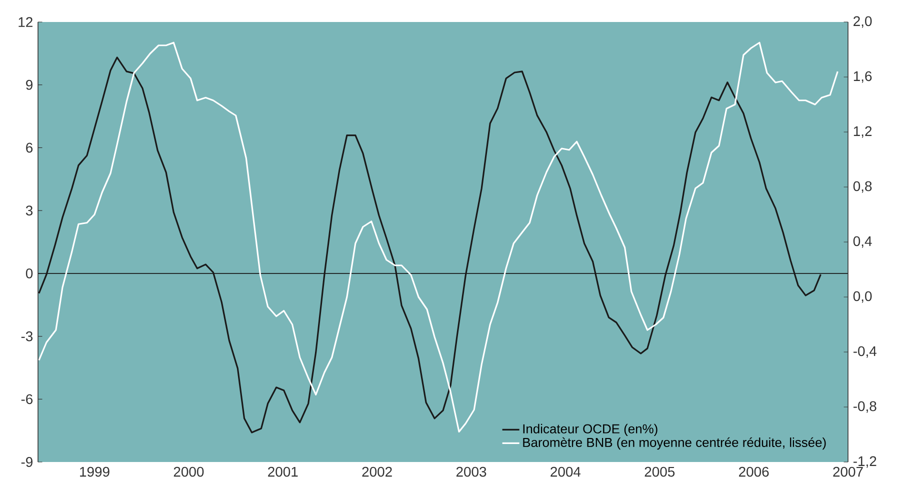 This screenshot has width=900, height=490. I want to click on x-tick-label: 2003, so click(471, 471).